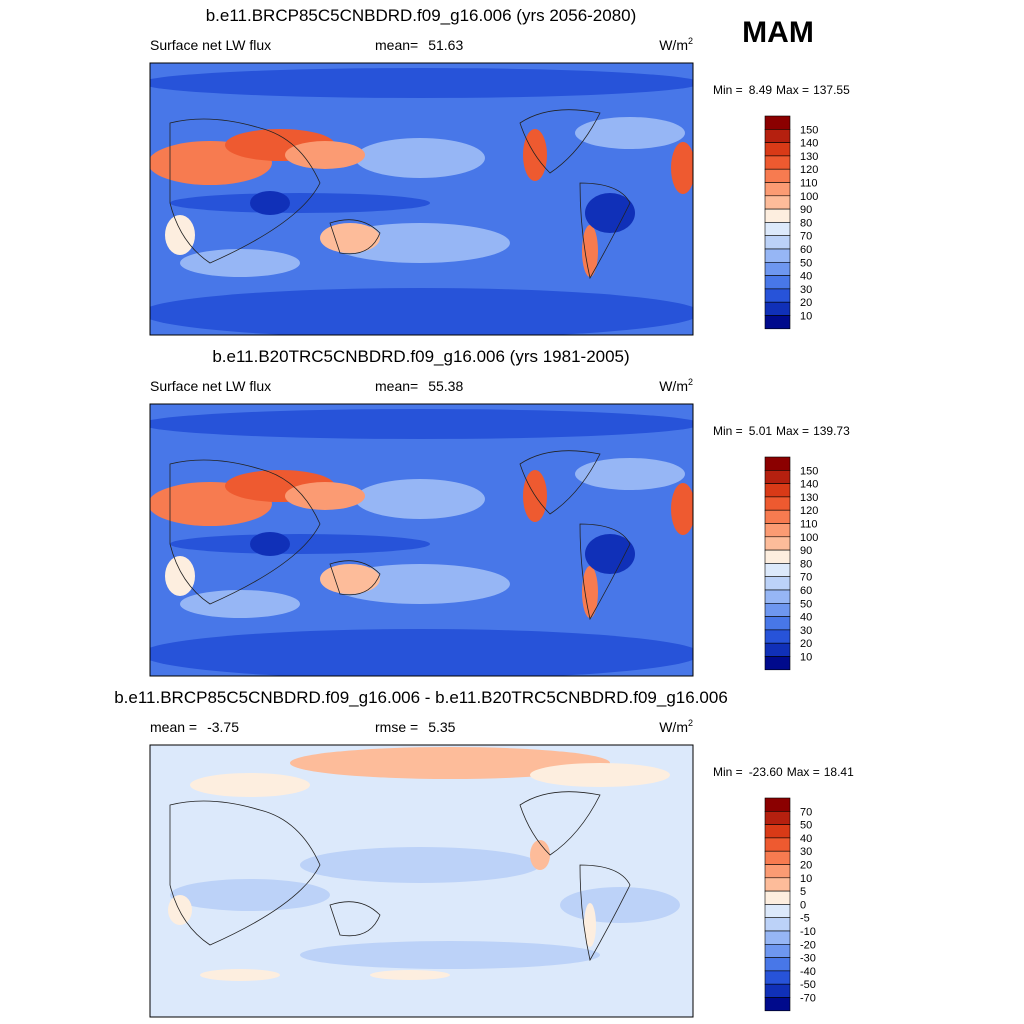  What do you see at coordinates (419, 386) in the screenshot?
I see `center-label: mean= 55.38` at bounding box center [419, 386].